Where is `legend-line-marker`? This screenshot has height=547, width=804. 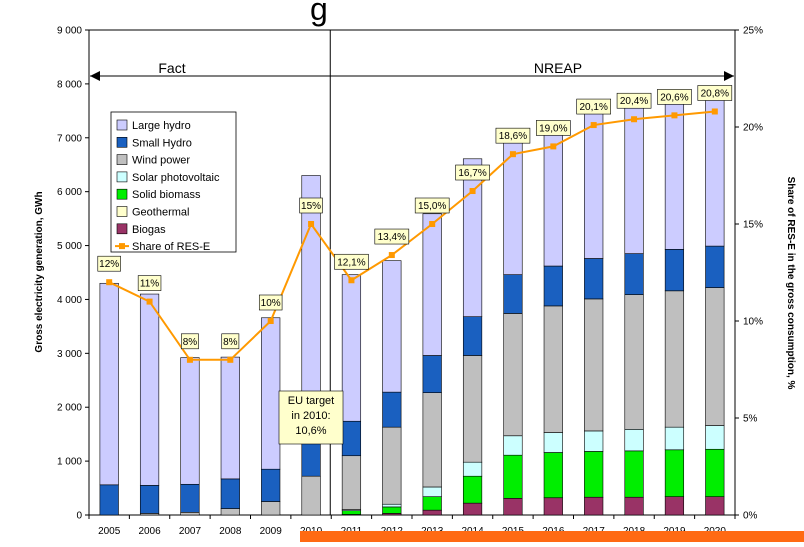
legend-line-marker is located at coordinates (122, 246).